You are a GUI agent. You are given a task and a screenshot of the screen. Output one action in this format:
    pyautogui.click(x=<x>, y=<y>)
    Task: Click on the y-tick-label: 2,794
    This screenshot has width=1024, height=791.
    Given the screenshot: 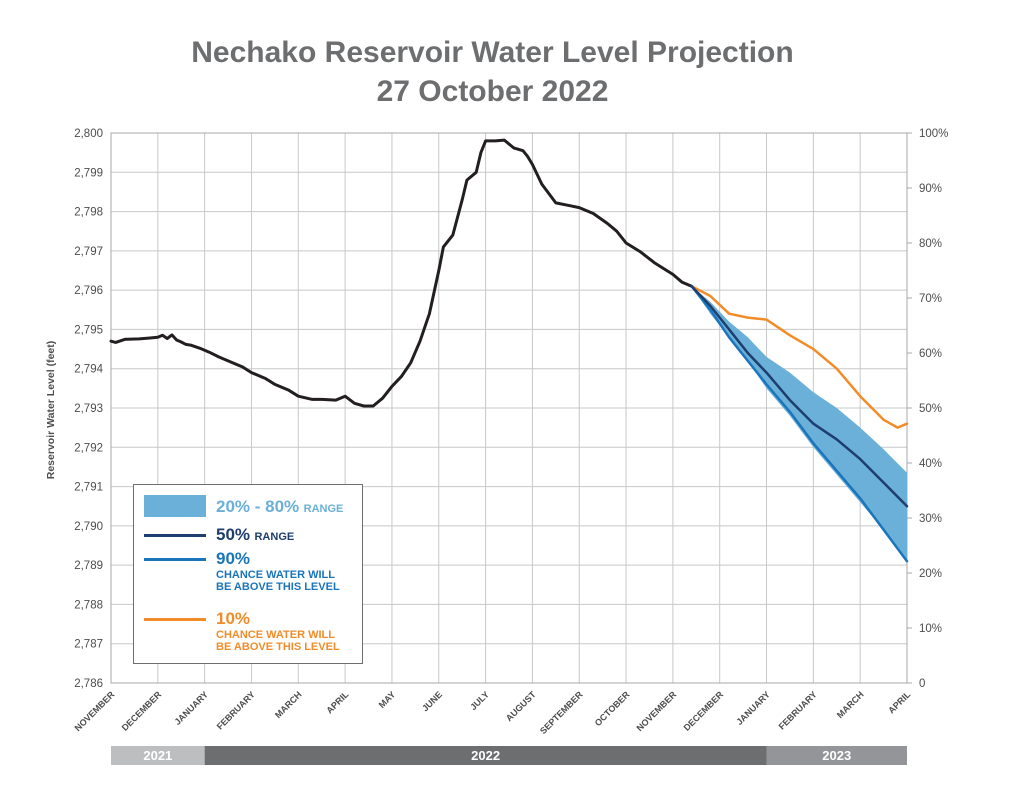 What is the action you would take?
    pyautogui.click(x=88, y=370)
    